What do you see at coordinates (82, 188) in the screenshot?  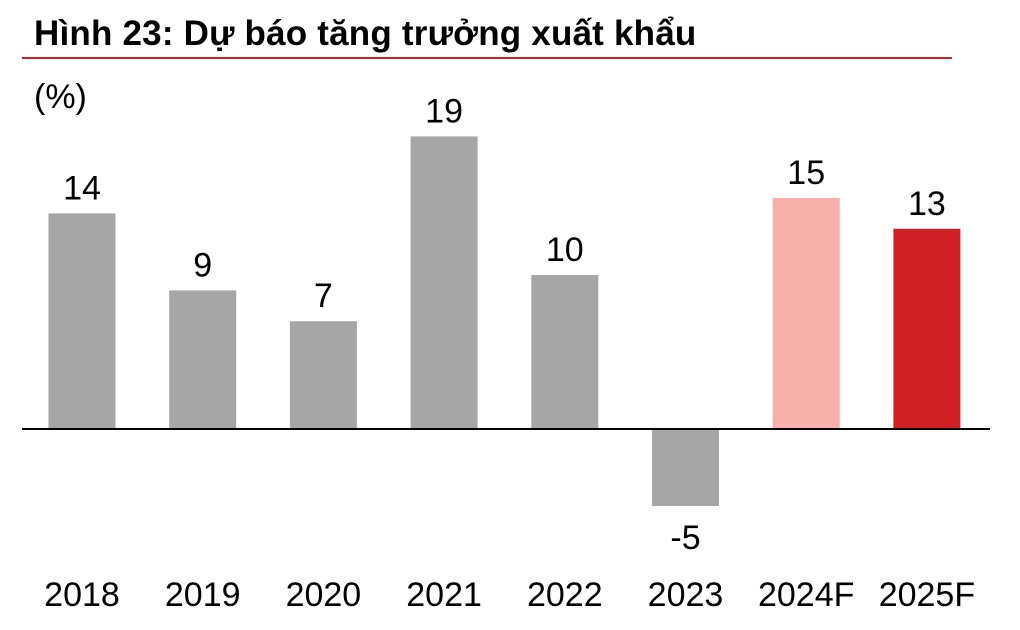 I see `data-label-2018: 14` at bounding box center [82, 188].